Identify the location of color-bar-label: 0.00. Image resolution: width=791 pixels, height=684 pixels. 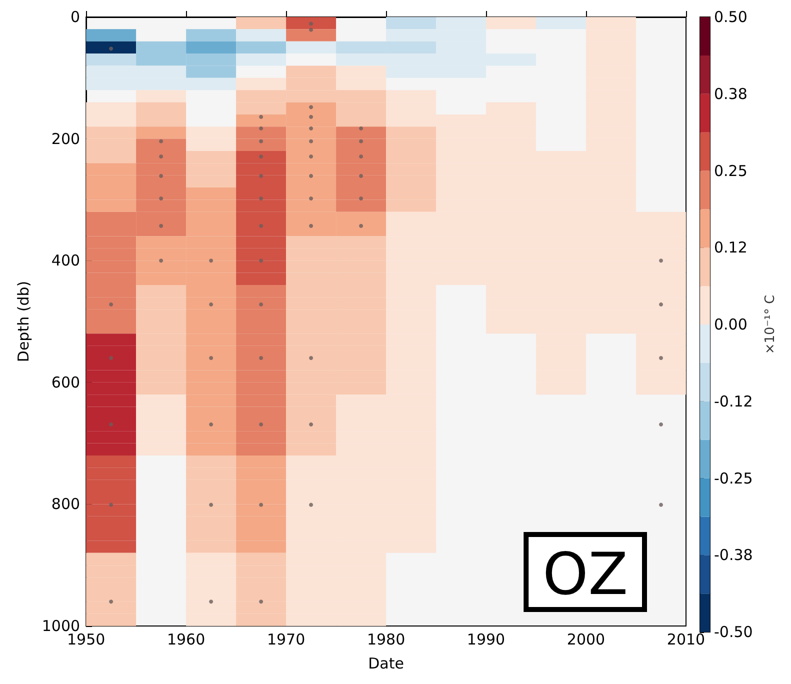
(731, 325).